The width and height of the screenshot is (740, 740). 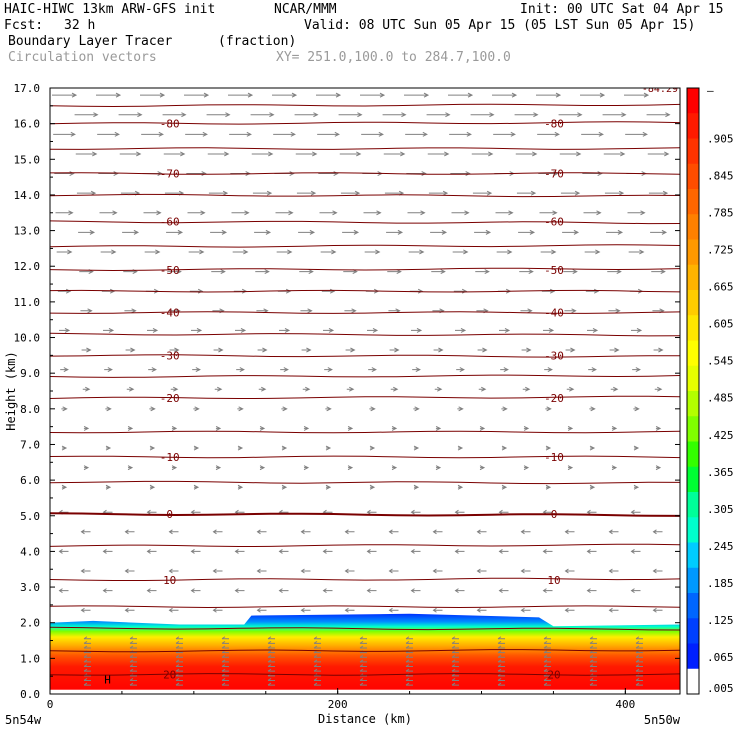 I want to click on colorbar-label: .425, so click(x=720, y=435).